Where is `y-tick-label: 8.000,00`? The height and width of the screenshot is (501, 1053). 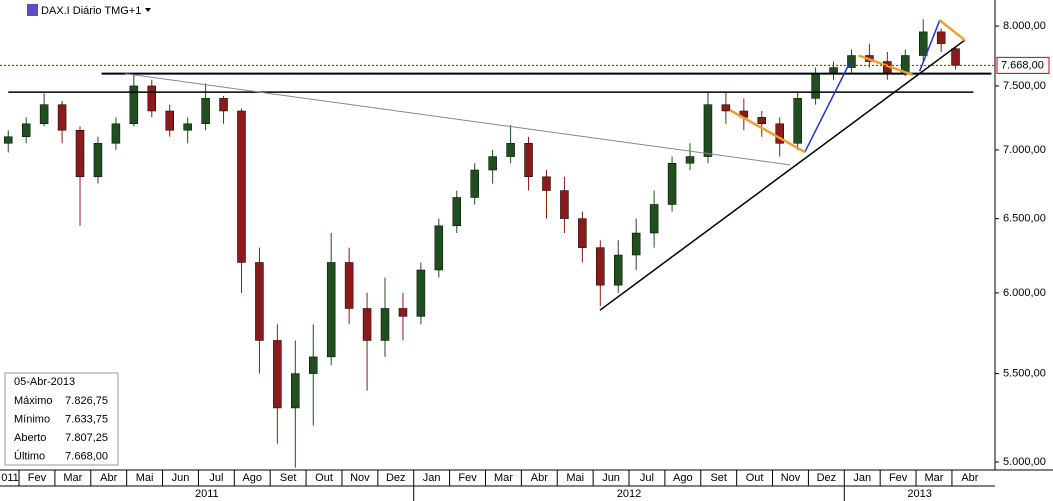 y-tick-label: 8.000,00 is located at coordinates (1024, 26).